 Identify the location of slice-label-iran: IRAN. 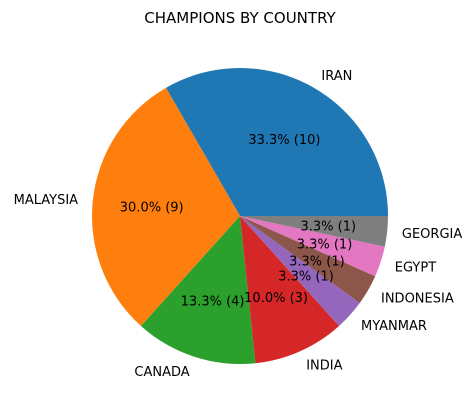
(336, 76).